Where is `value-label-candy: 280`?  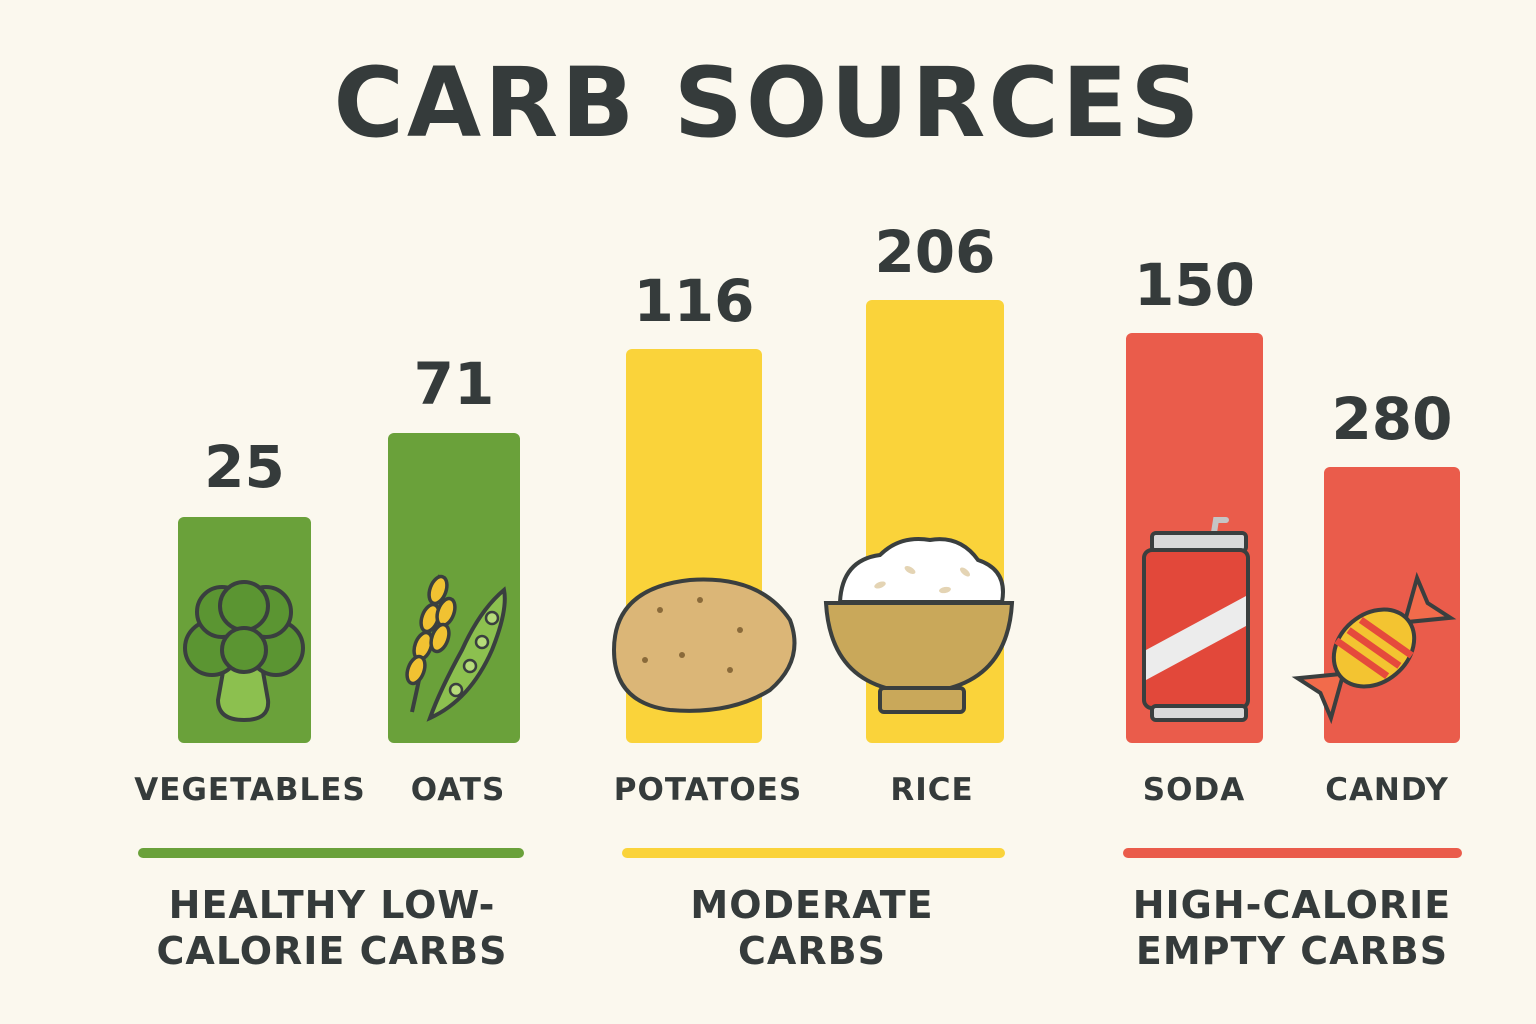
value-label-candy: 280 is located at coordinates (1391, 419).